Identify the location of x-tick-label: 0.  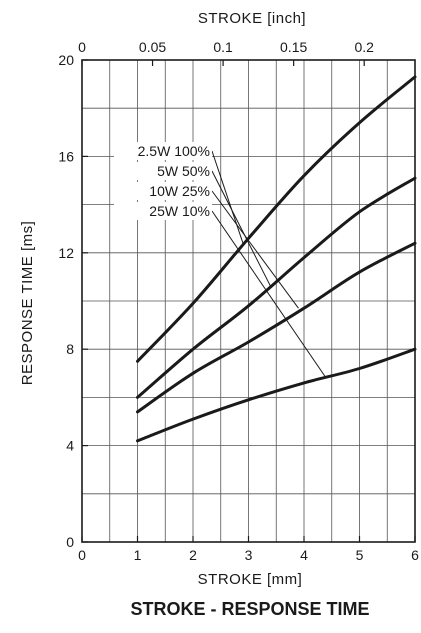
(82, 555).